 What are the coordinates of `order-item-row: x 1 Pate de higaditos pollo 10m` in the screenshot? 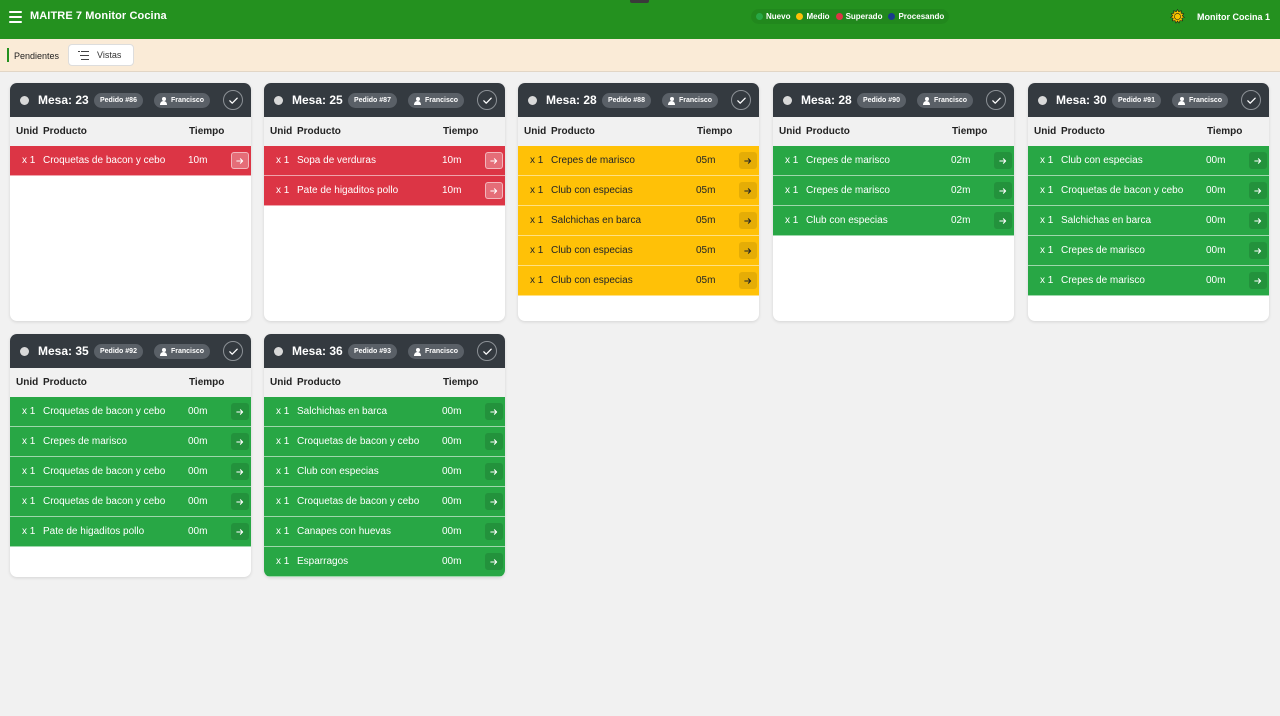 It's located at (384, 191).